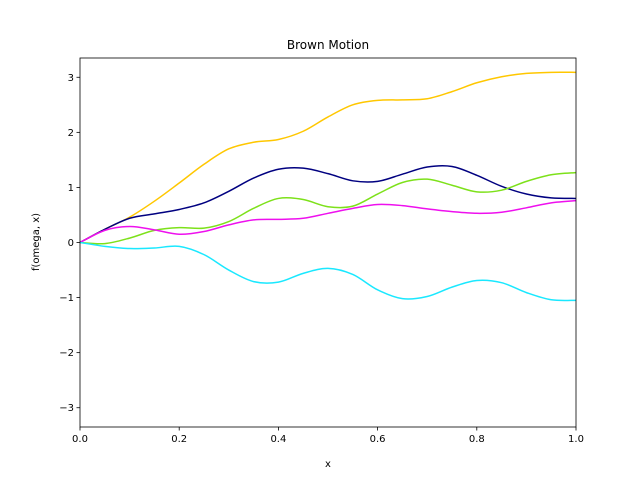  Describe the element at coordinates (71, 78) in the screenshot. I see `y-tick-label: 3` at that location.